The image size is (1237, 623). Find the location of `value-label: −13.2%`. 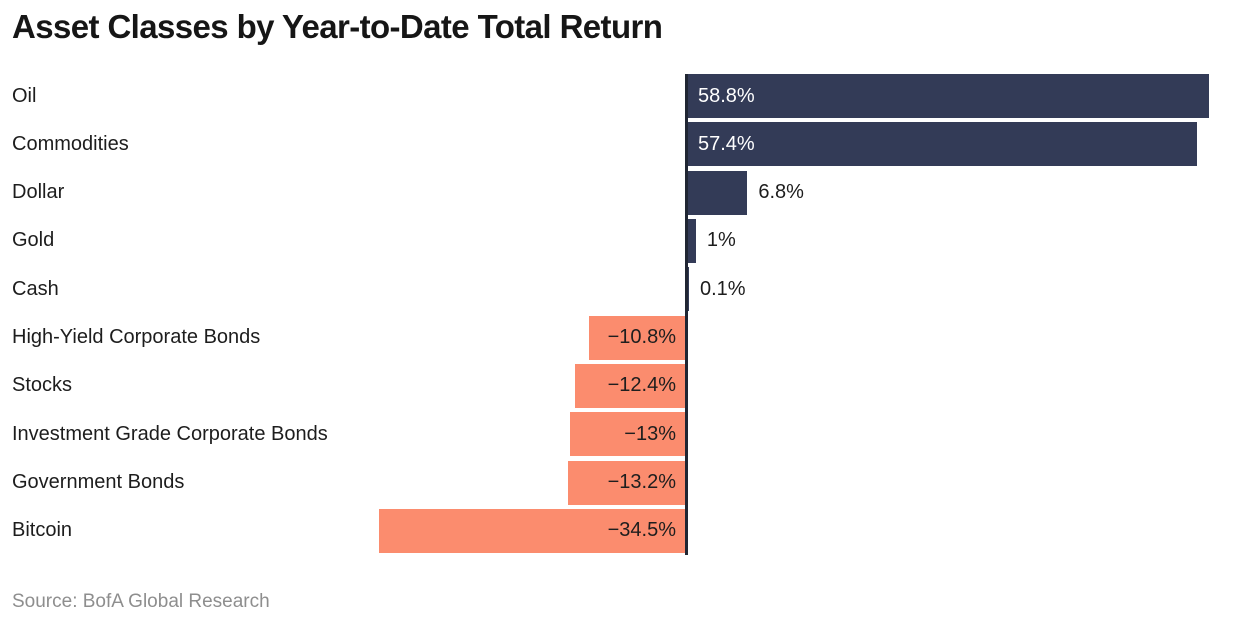

value-label: −13.2% is located at coordinates (641, 482).